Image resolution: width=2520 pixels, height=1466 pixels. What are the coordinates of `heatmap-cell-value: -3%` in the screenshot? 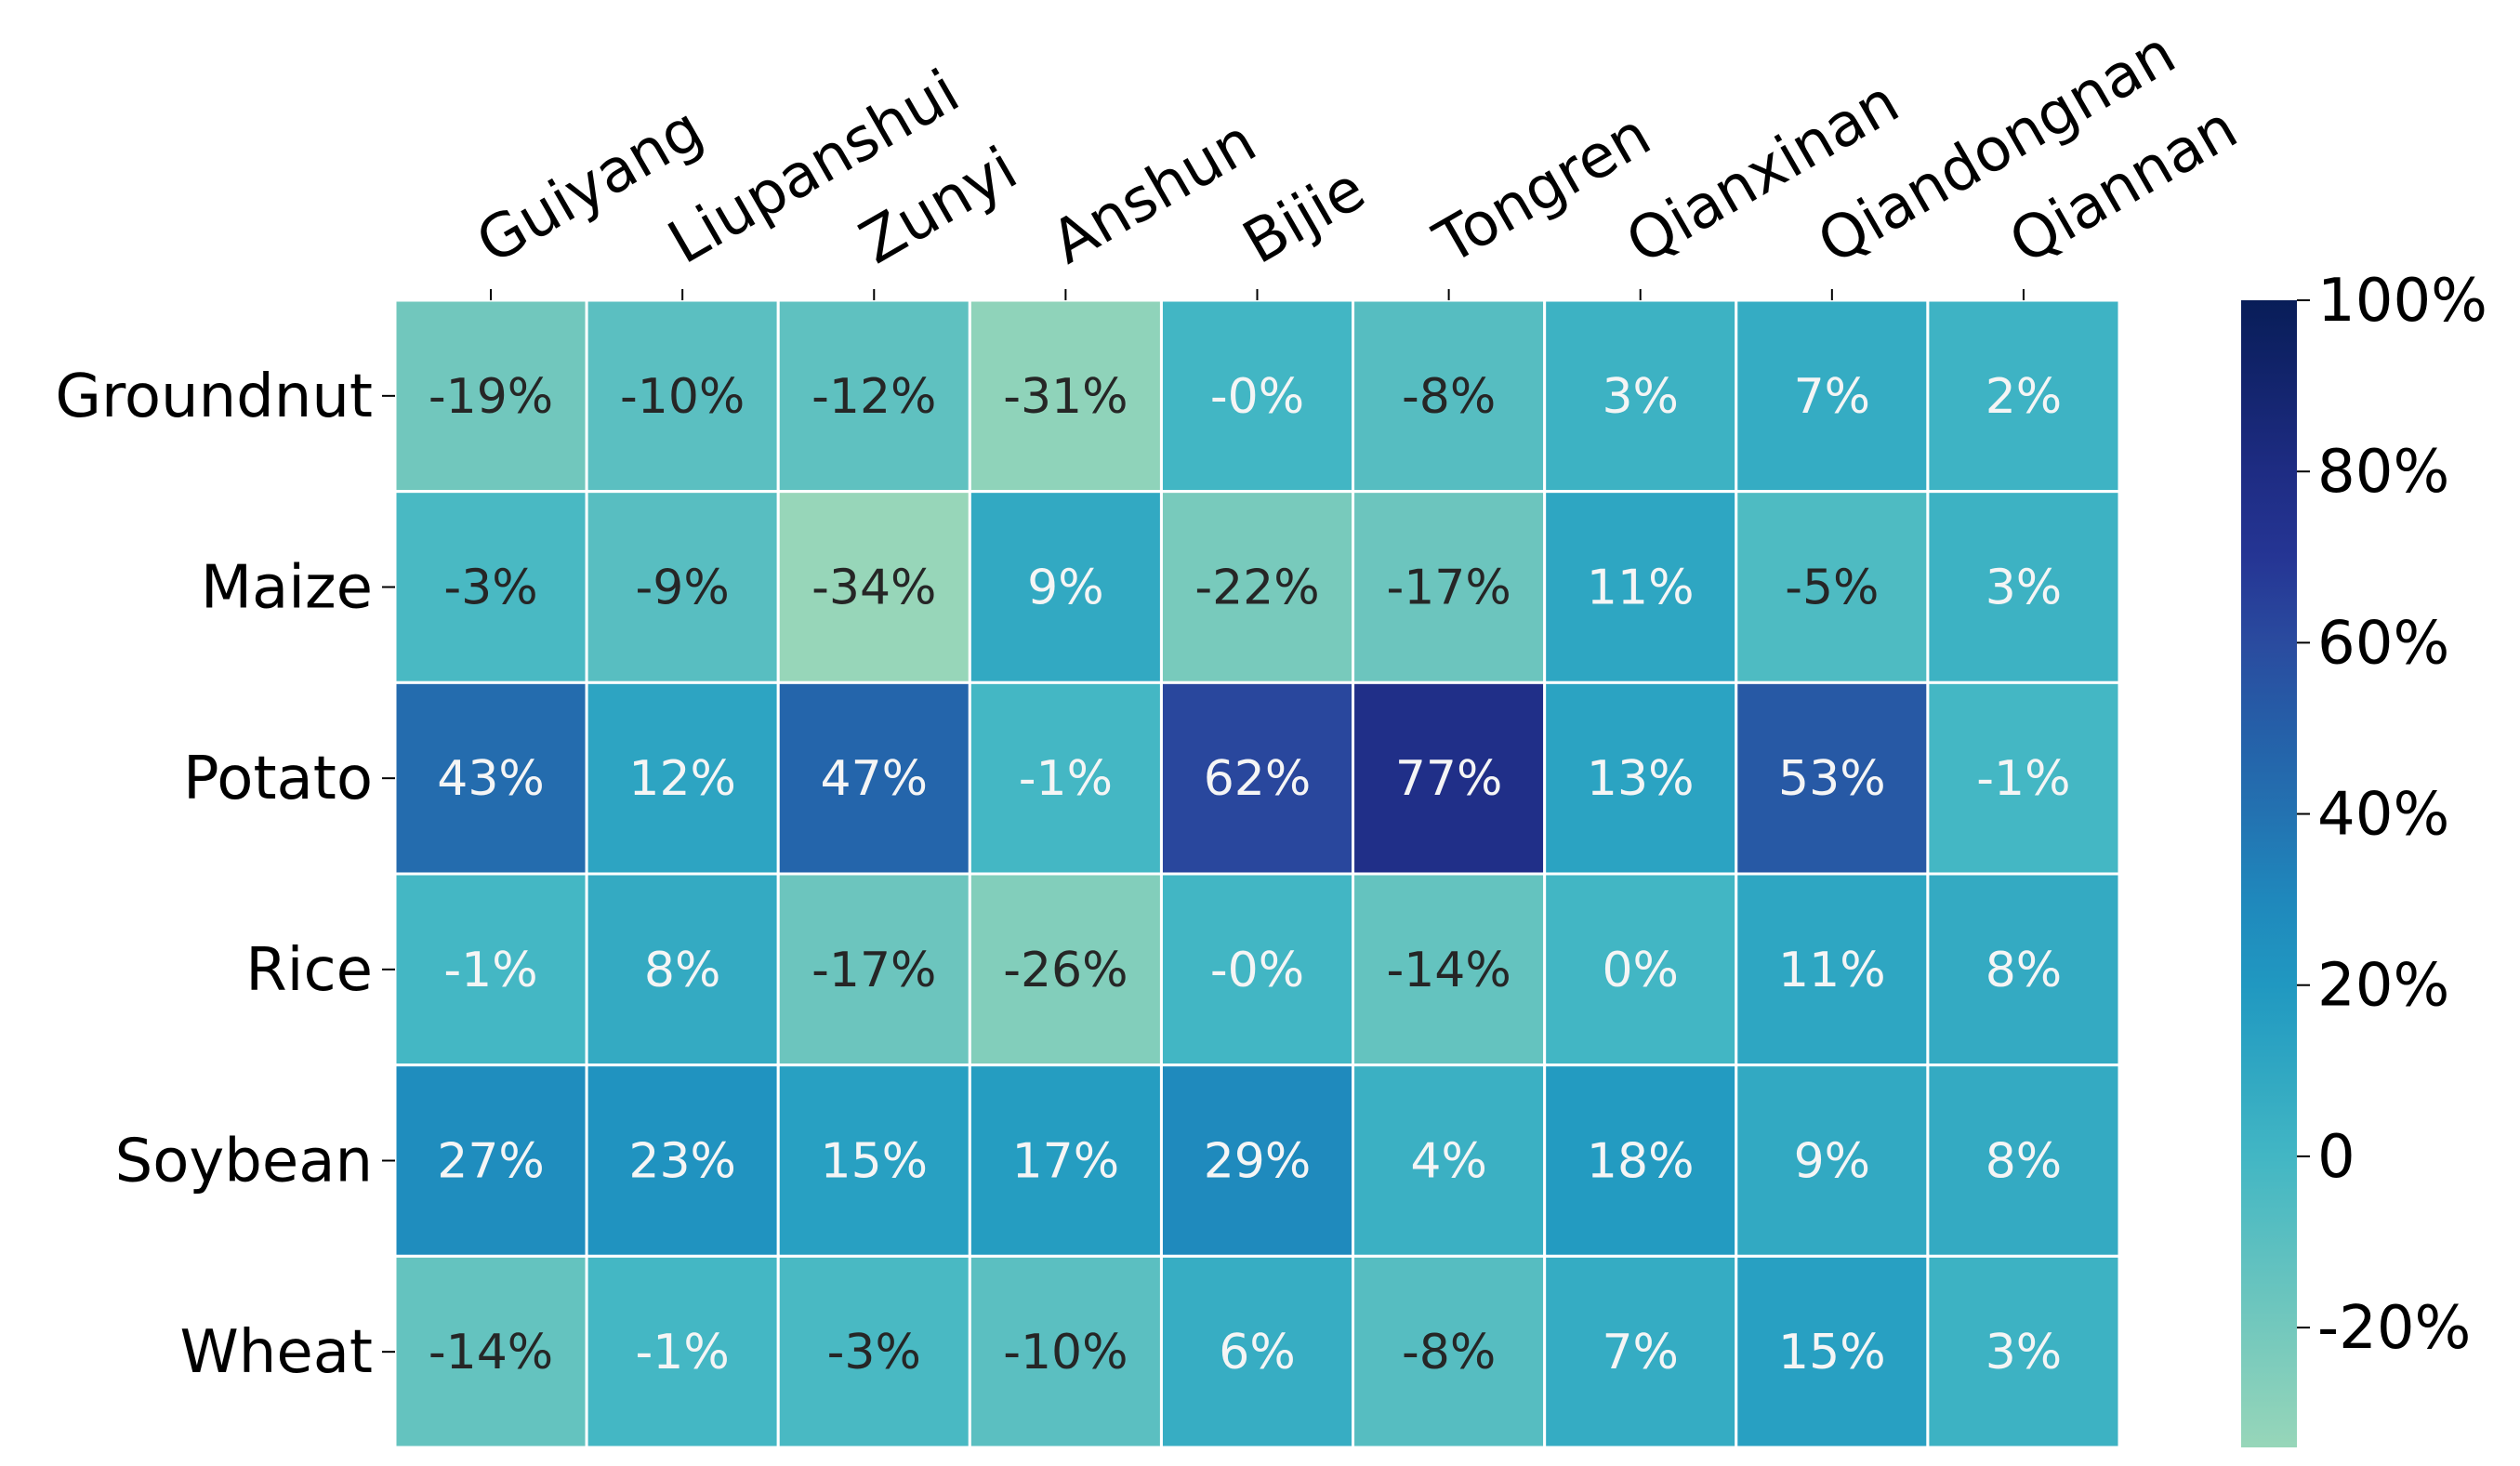 It's located at (874, 1352).